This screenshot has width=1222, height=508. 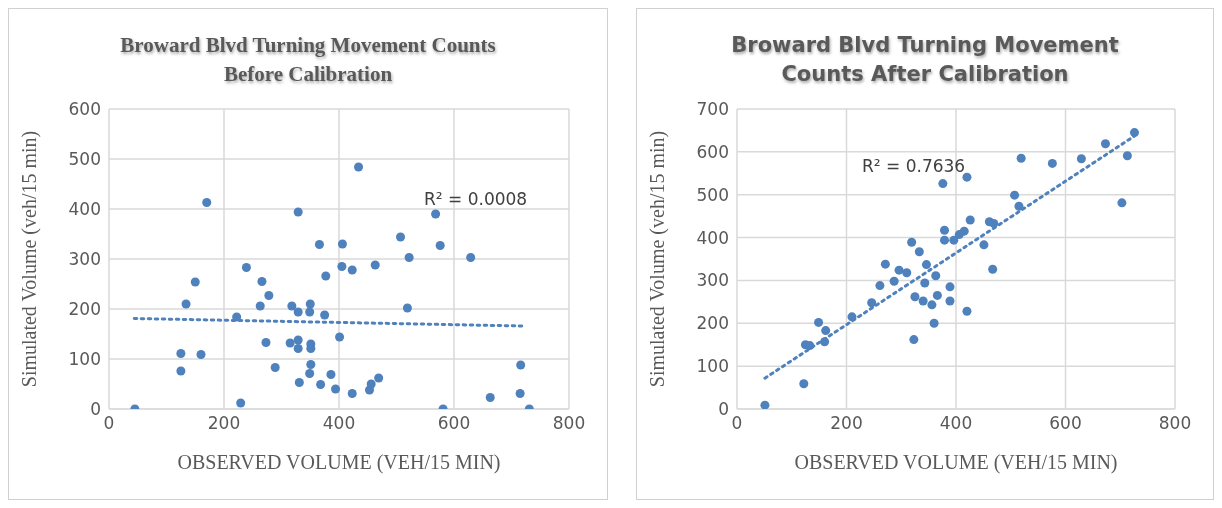 I want to click on y-tick-label: 500, so click(x=84, y=159).